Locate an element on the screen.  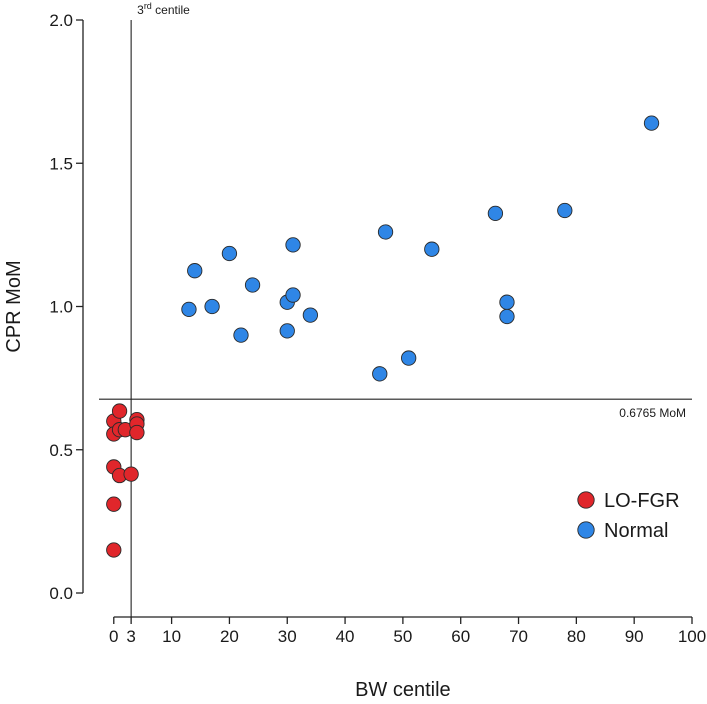
x-tick-label: 80 is located at coordinates (576, 636).